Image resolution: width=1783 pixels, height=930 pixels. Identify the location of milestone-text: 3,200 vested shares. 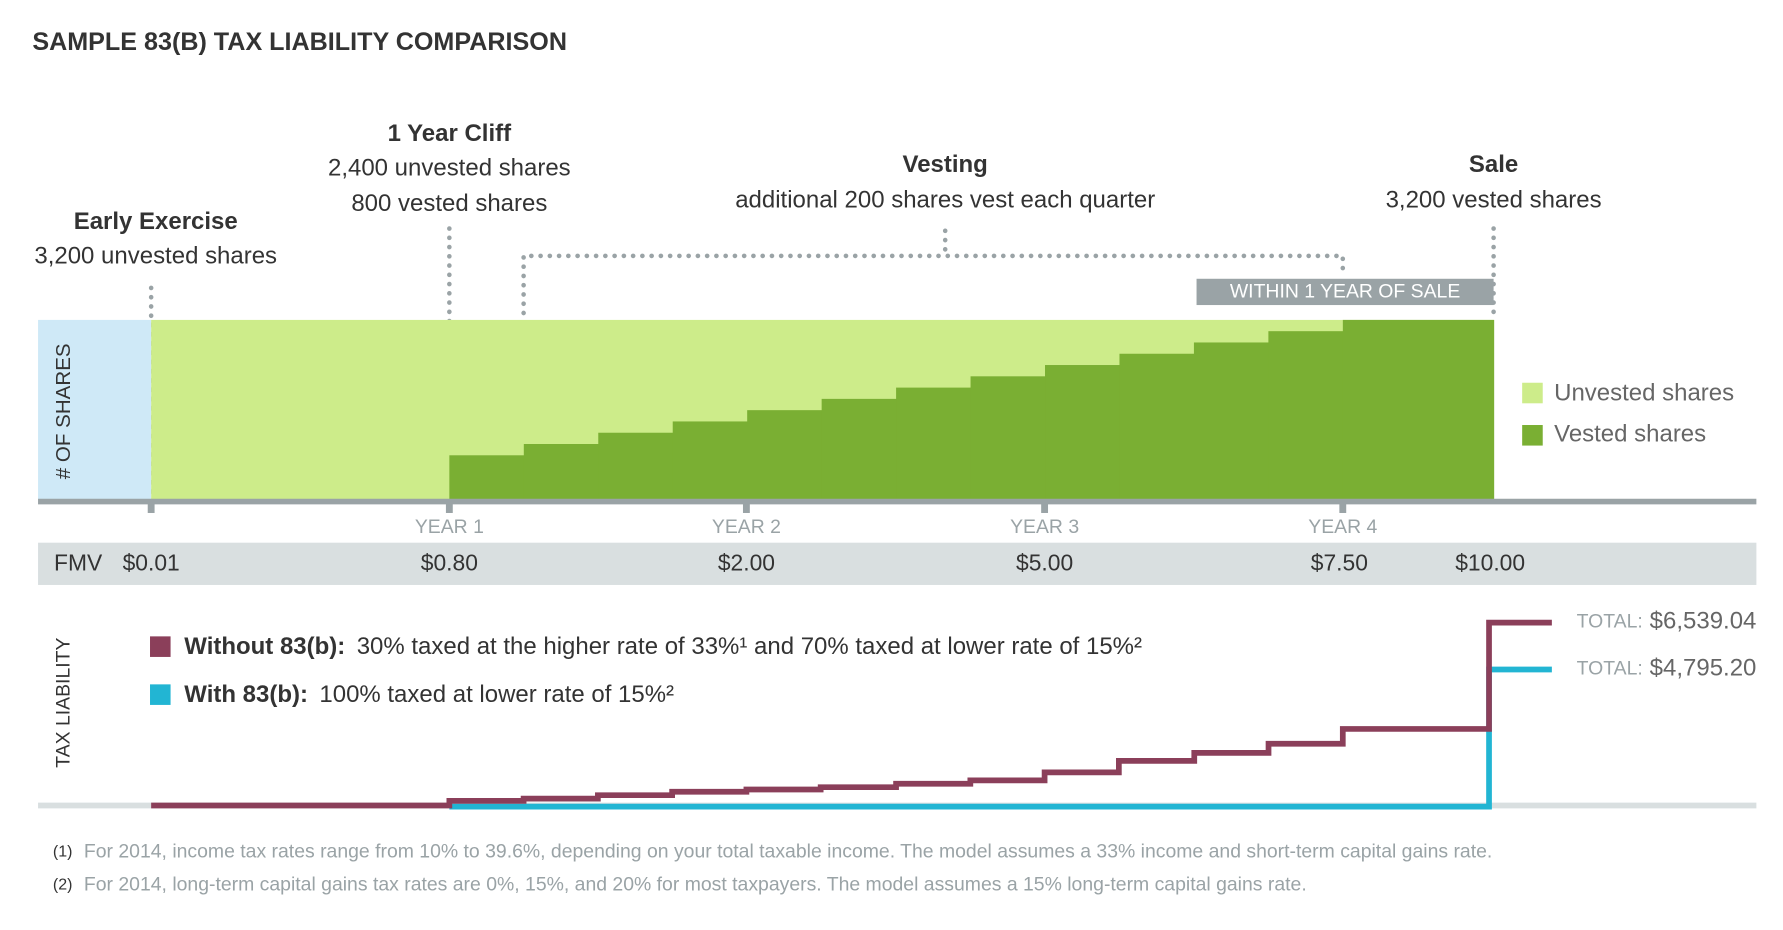
(1494, 199).